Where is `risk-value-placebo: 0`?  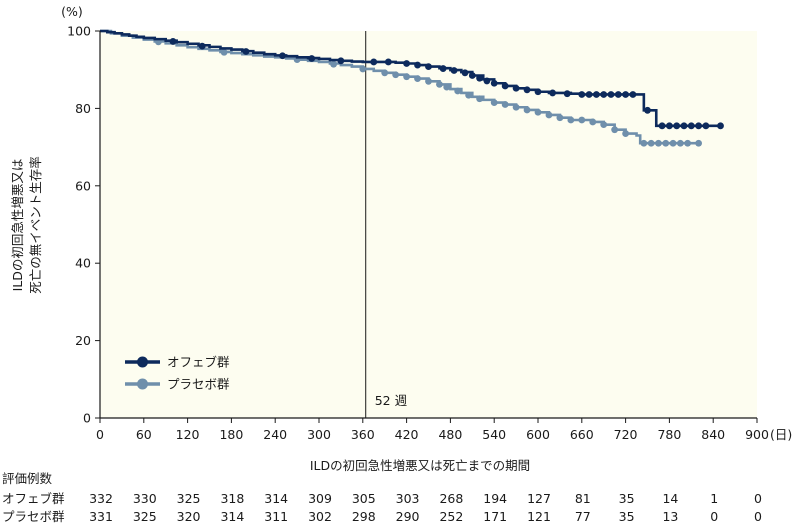
risk-value-placebo: 0 is located at coordinates (714, 516).